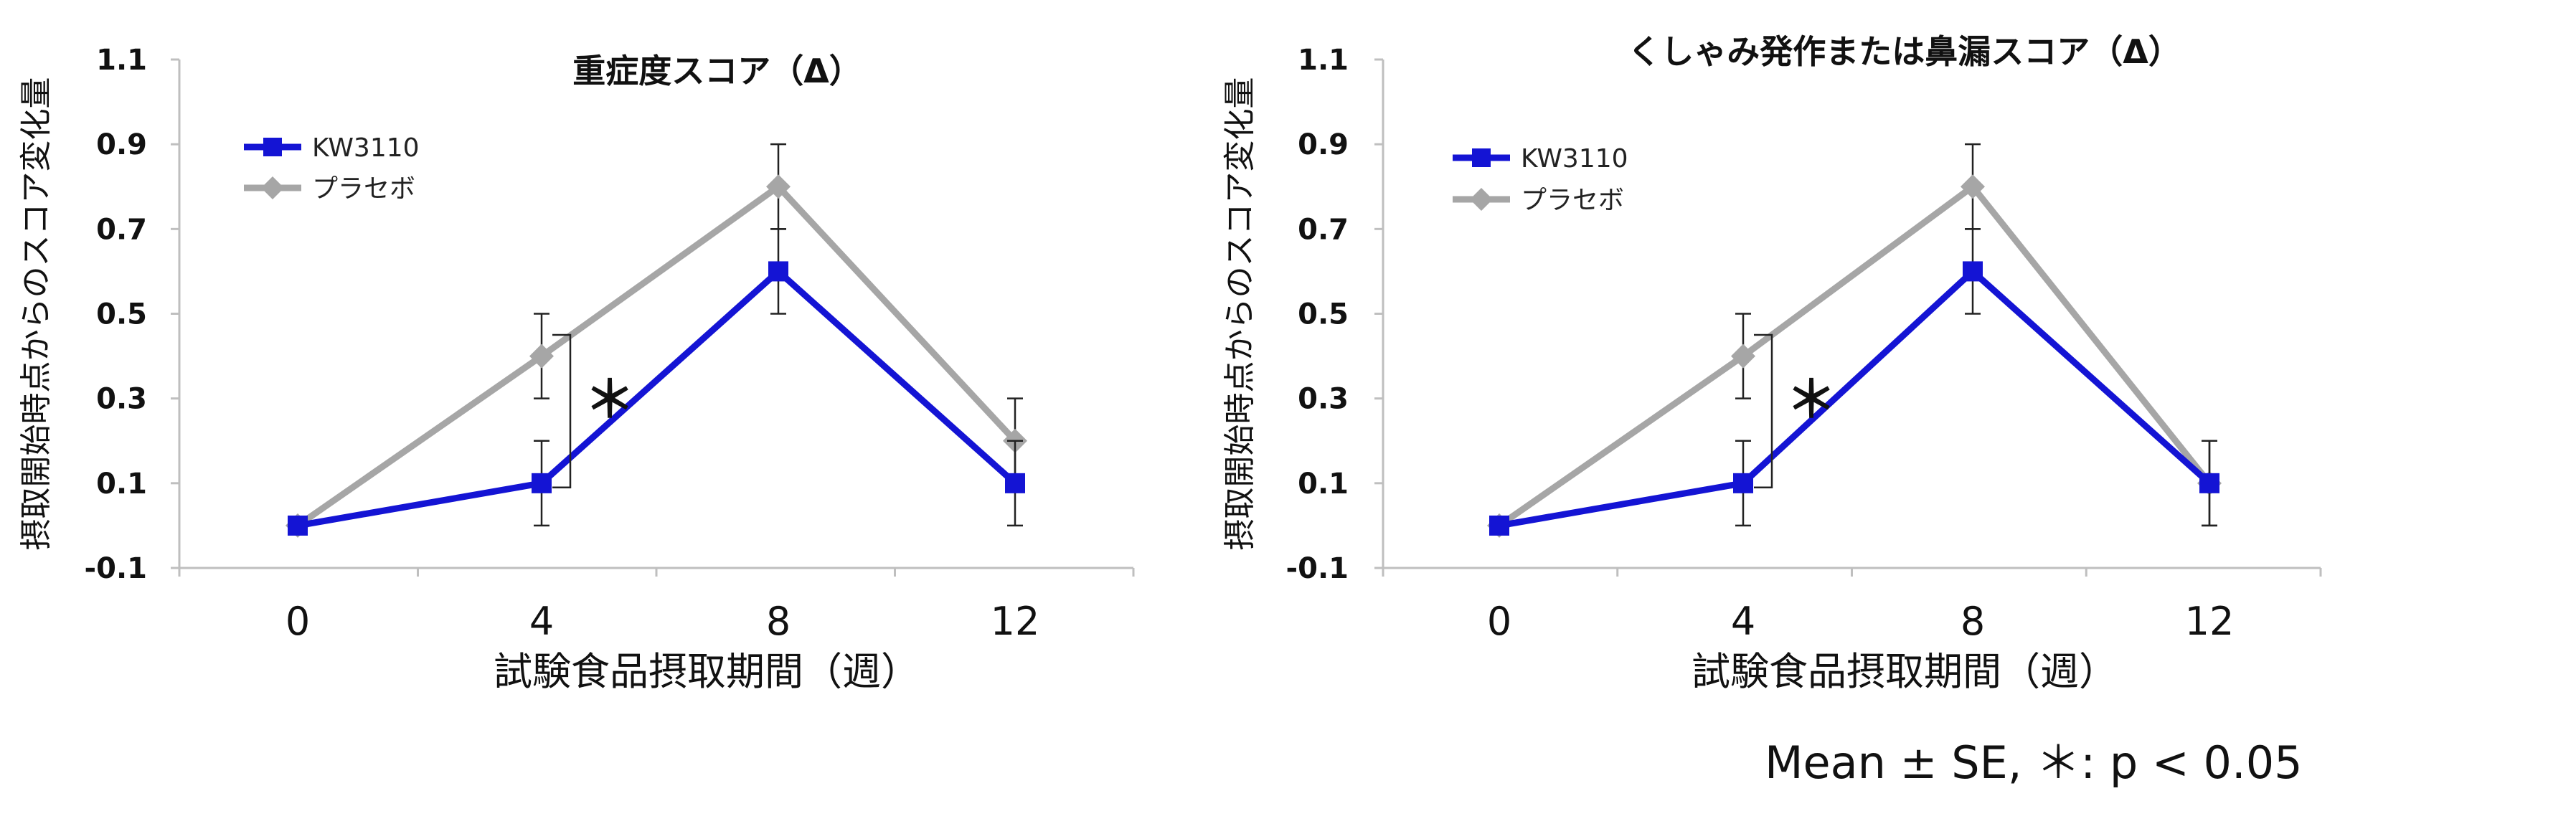  Describe the element at coordinates (717, 71) in the screenshot. I see `chart-title: 重症度スコア（Δ）` at that location.